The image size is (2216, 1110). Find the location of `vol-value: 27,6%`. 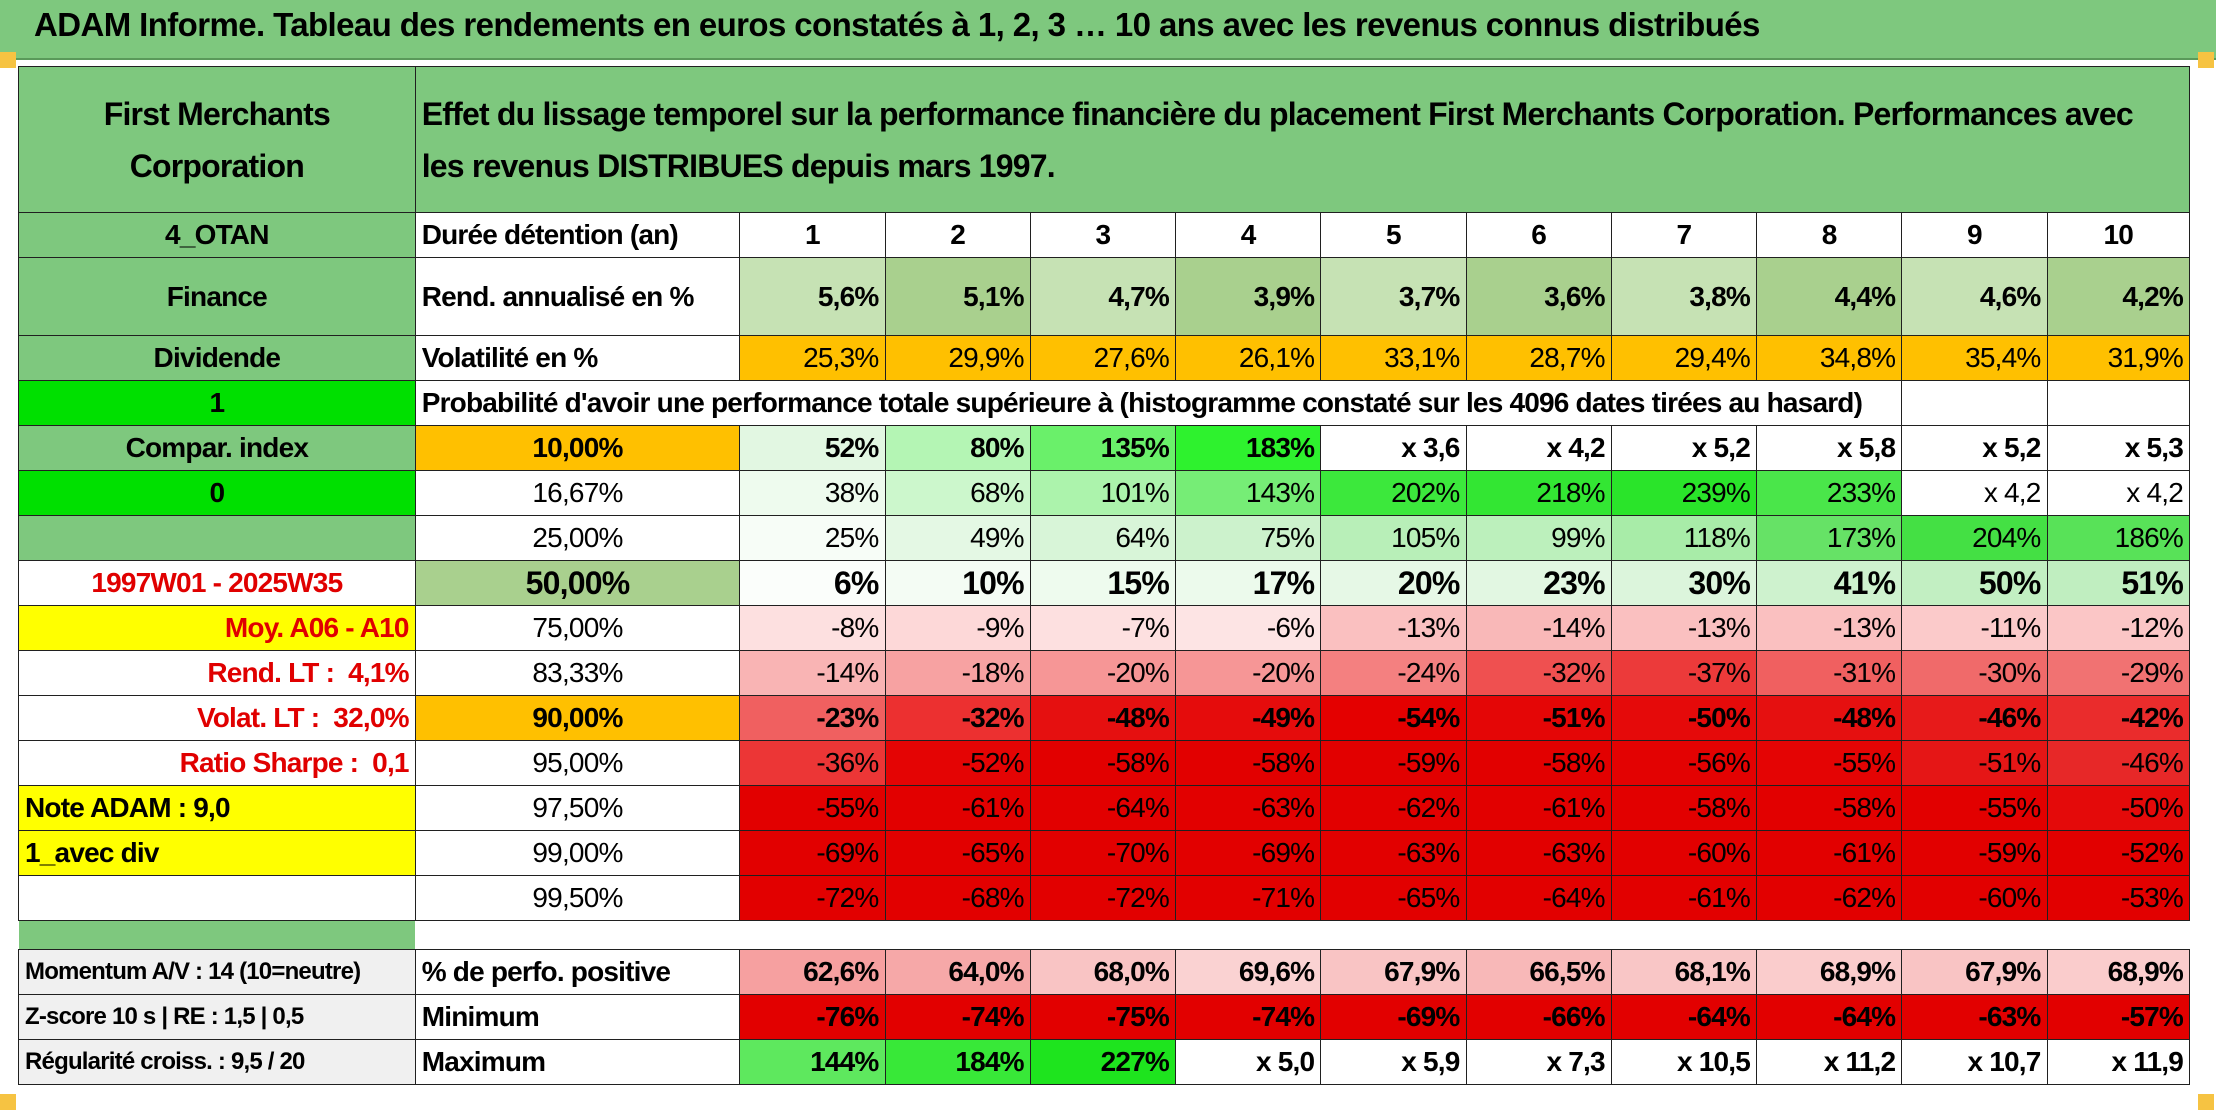

vol-value: 27,6% is located at coordinates (1103, 358).